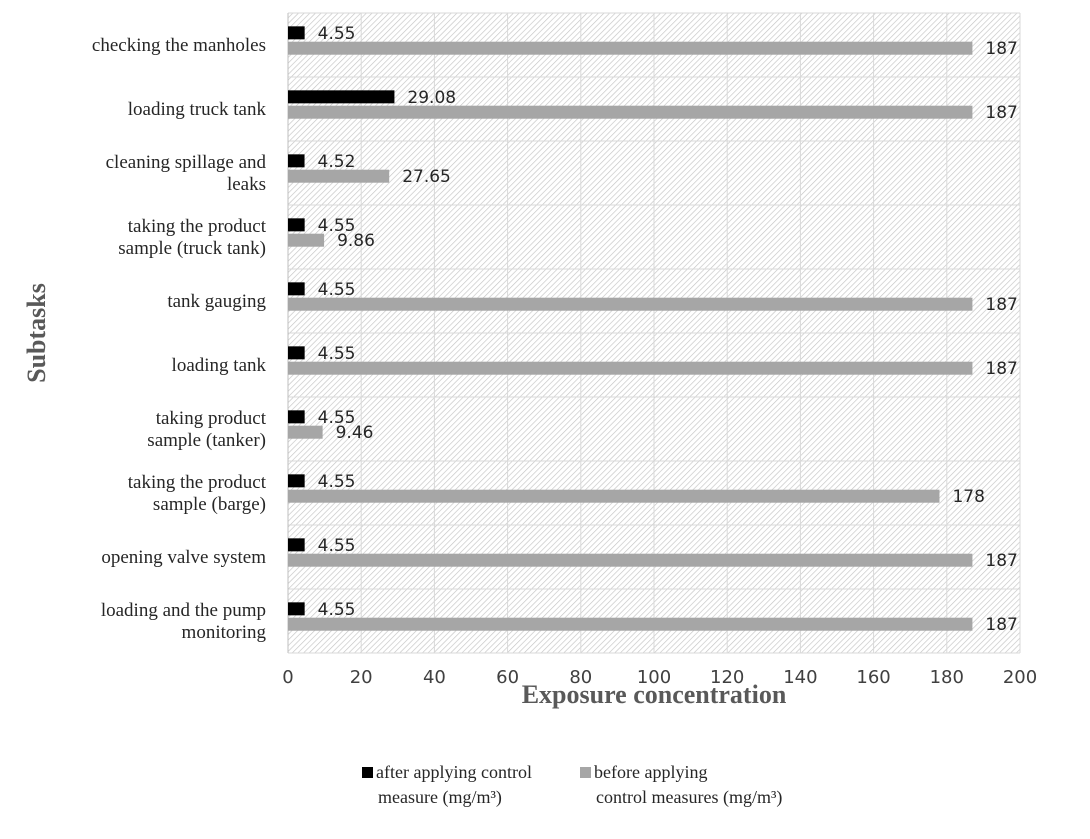  What do you see at coordinates (355, 433) in the screenshot?
I see `before-control-data-label: 9.46` at bounding box center [355, 433].